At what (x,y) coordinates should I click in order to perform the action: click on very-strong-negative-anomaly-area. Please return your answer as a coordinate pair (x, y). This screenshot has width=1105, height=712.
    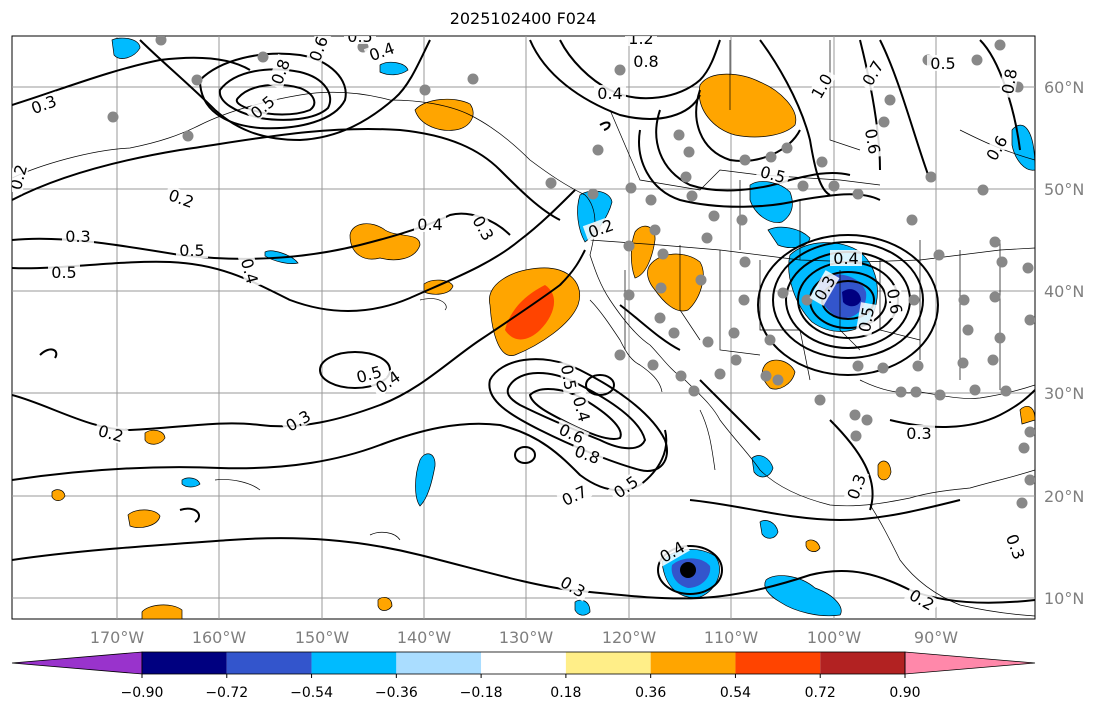
    Looking at the image, I should click on (851, 298).